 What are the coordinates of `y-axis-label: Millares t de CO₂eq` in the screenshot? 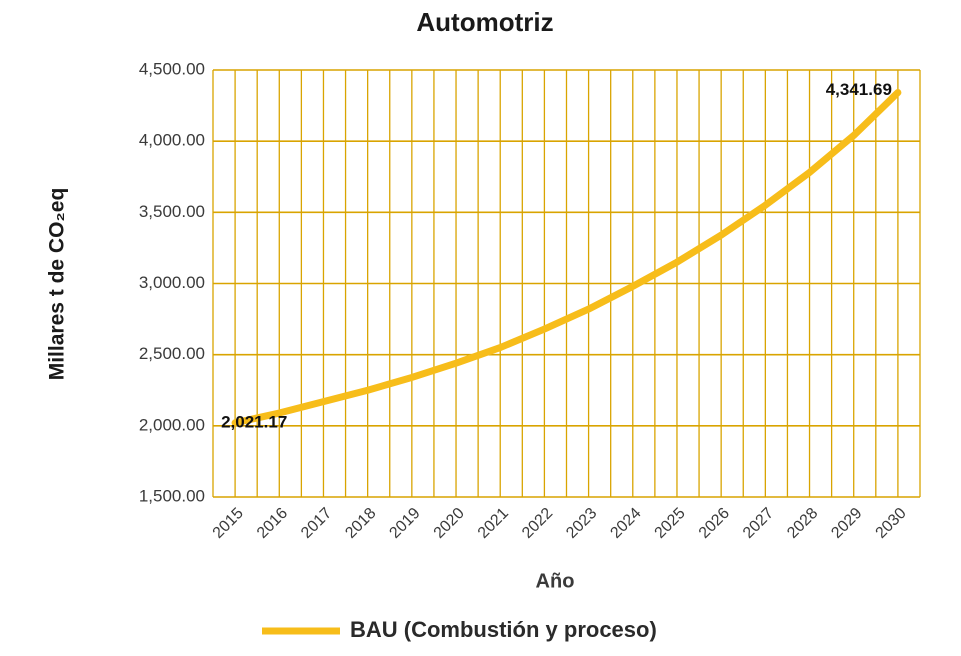 It's located at (57, 284).